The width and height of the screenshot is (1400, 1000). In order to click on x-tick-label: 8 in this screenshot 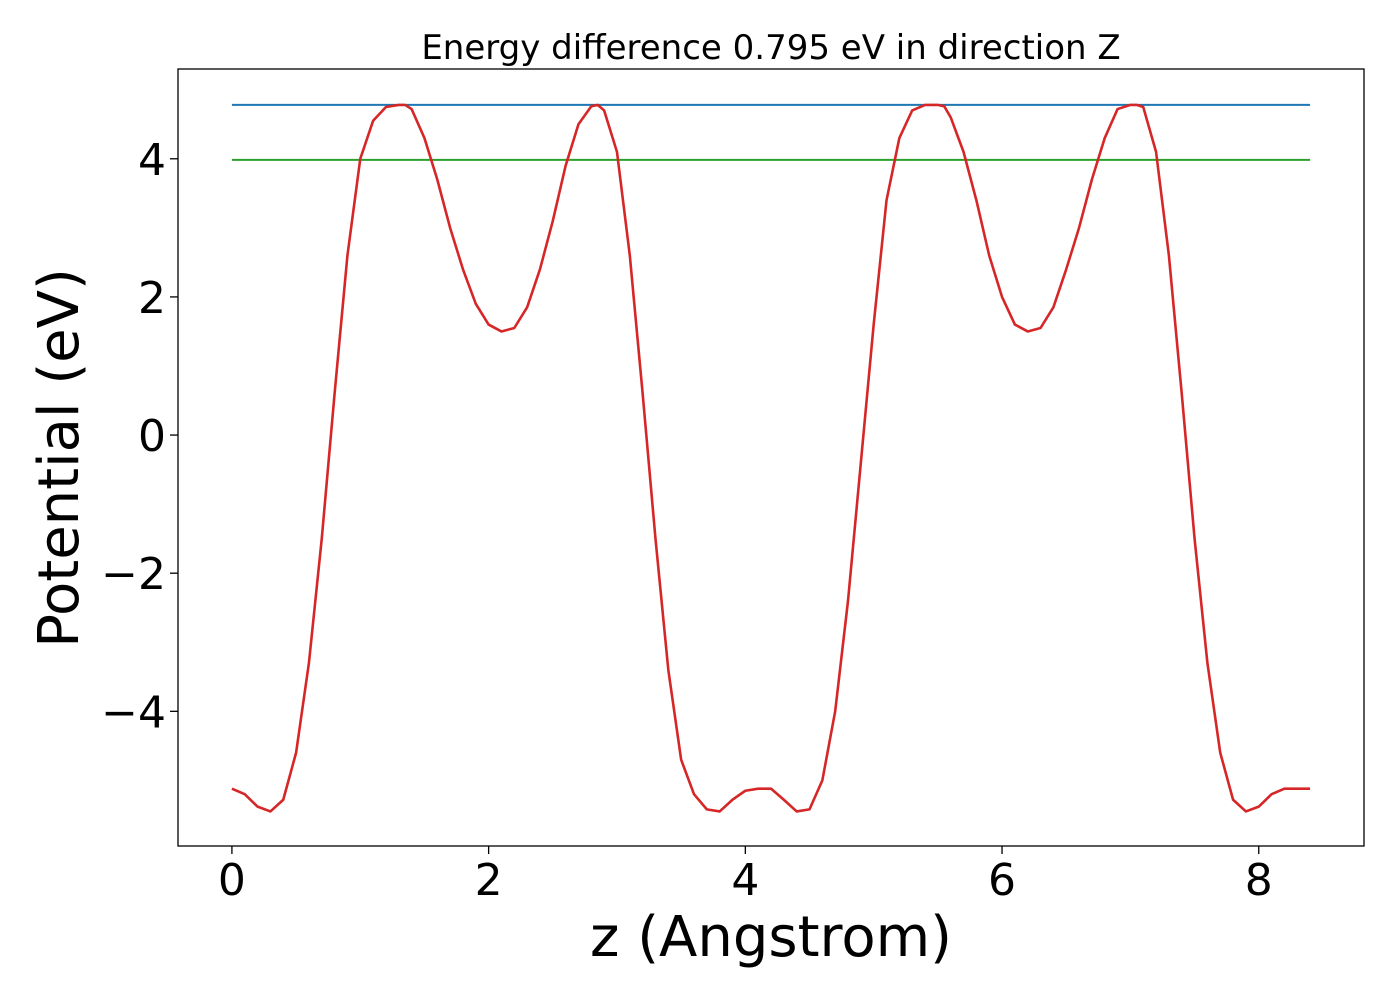, I will do `click(1259, 880)`.